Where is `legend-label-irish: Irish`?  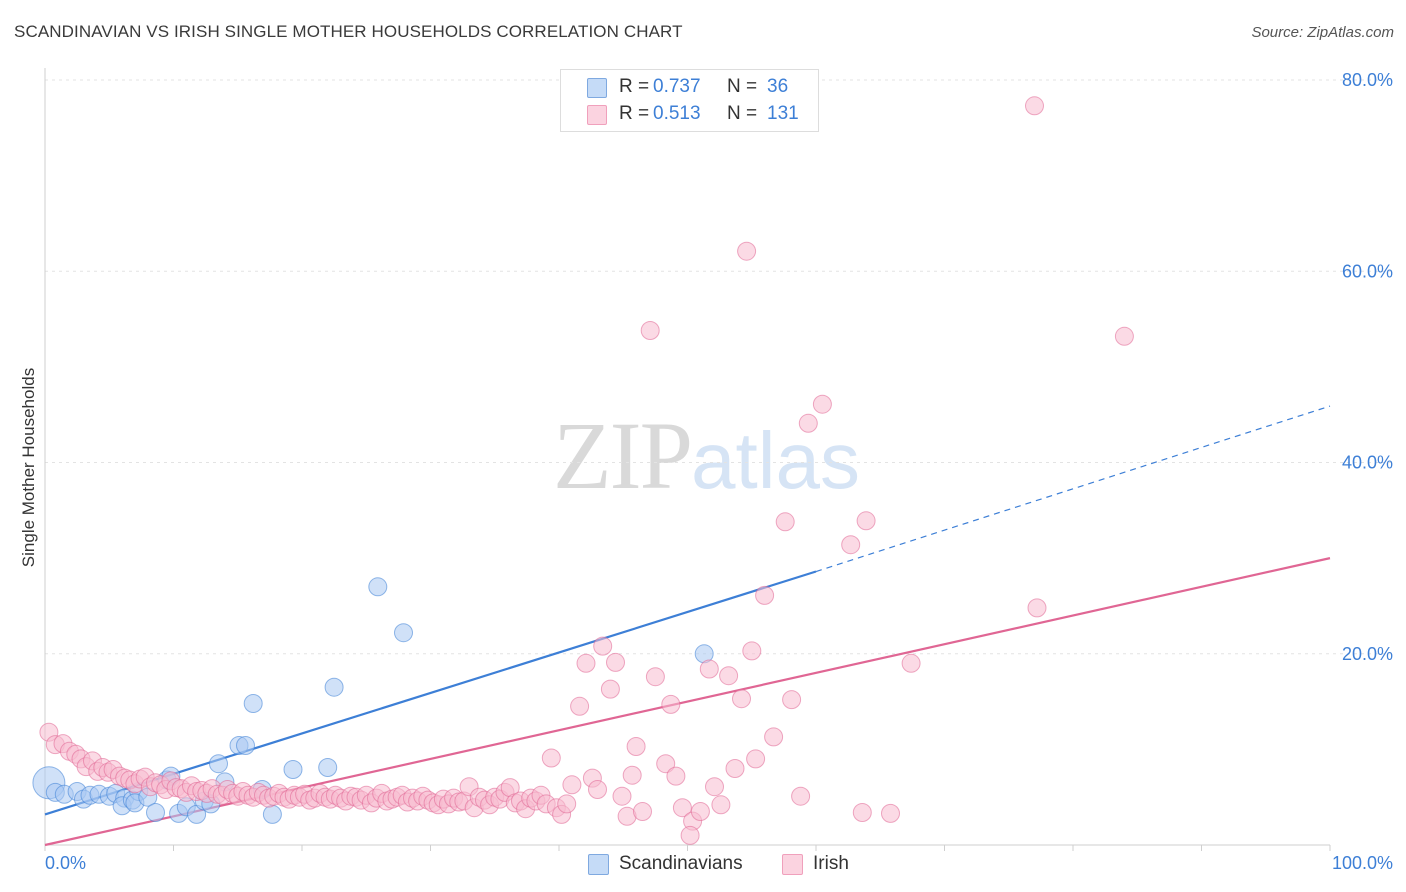 legend-label-irish: Irish is located at coordinates (831, 863).